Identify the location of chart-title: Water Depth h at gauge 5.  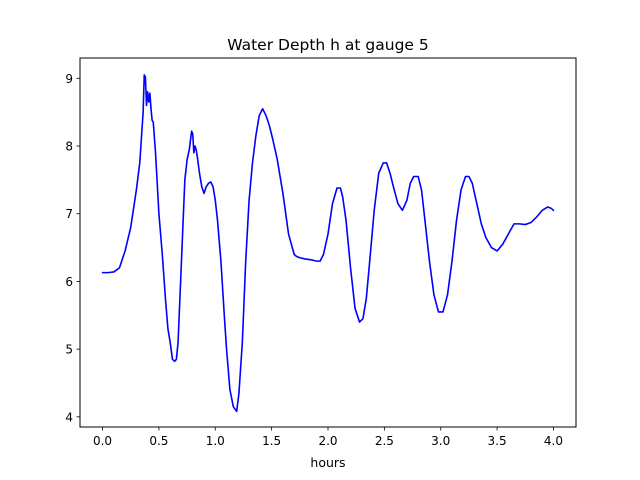
(327, 45).